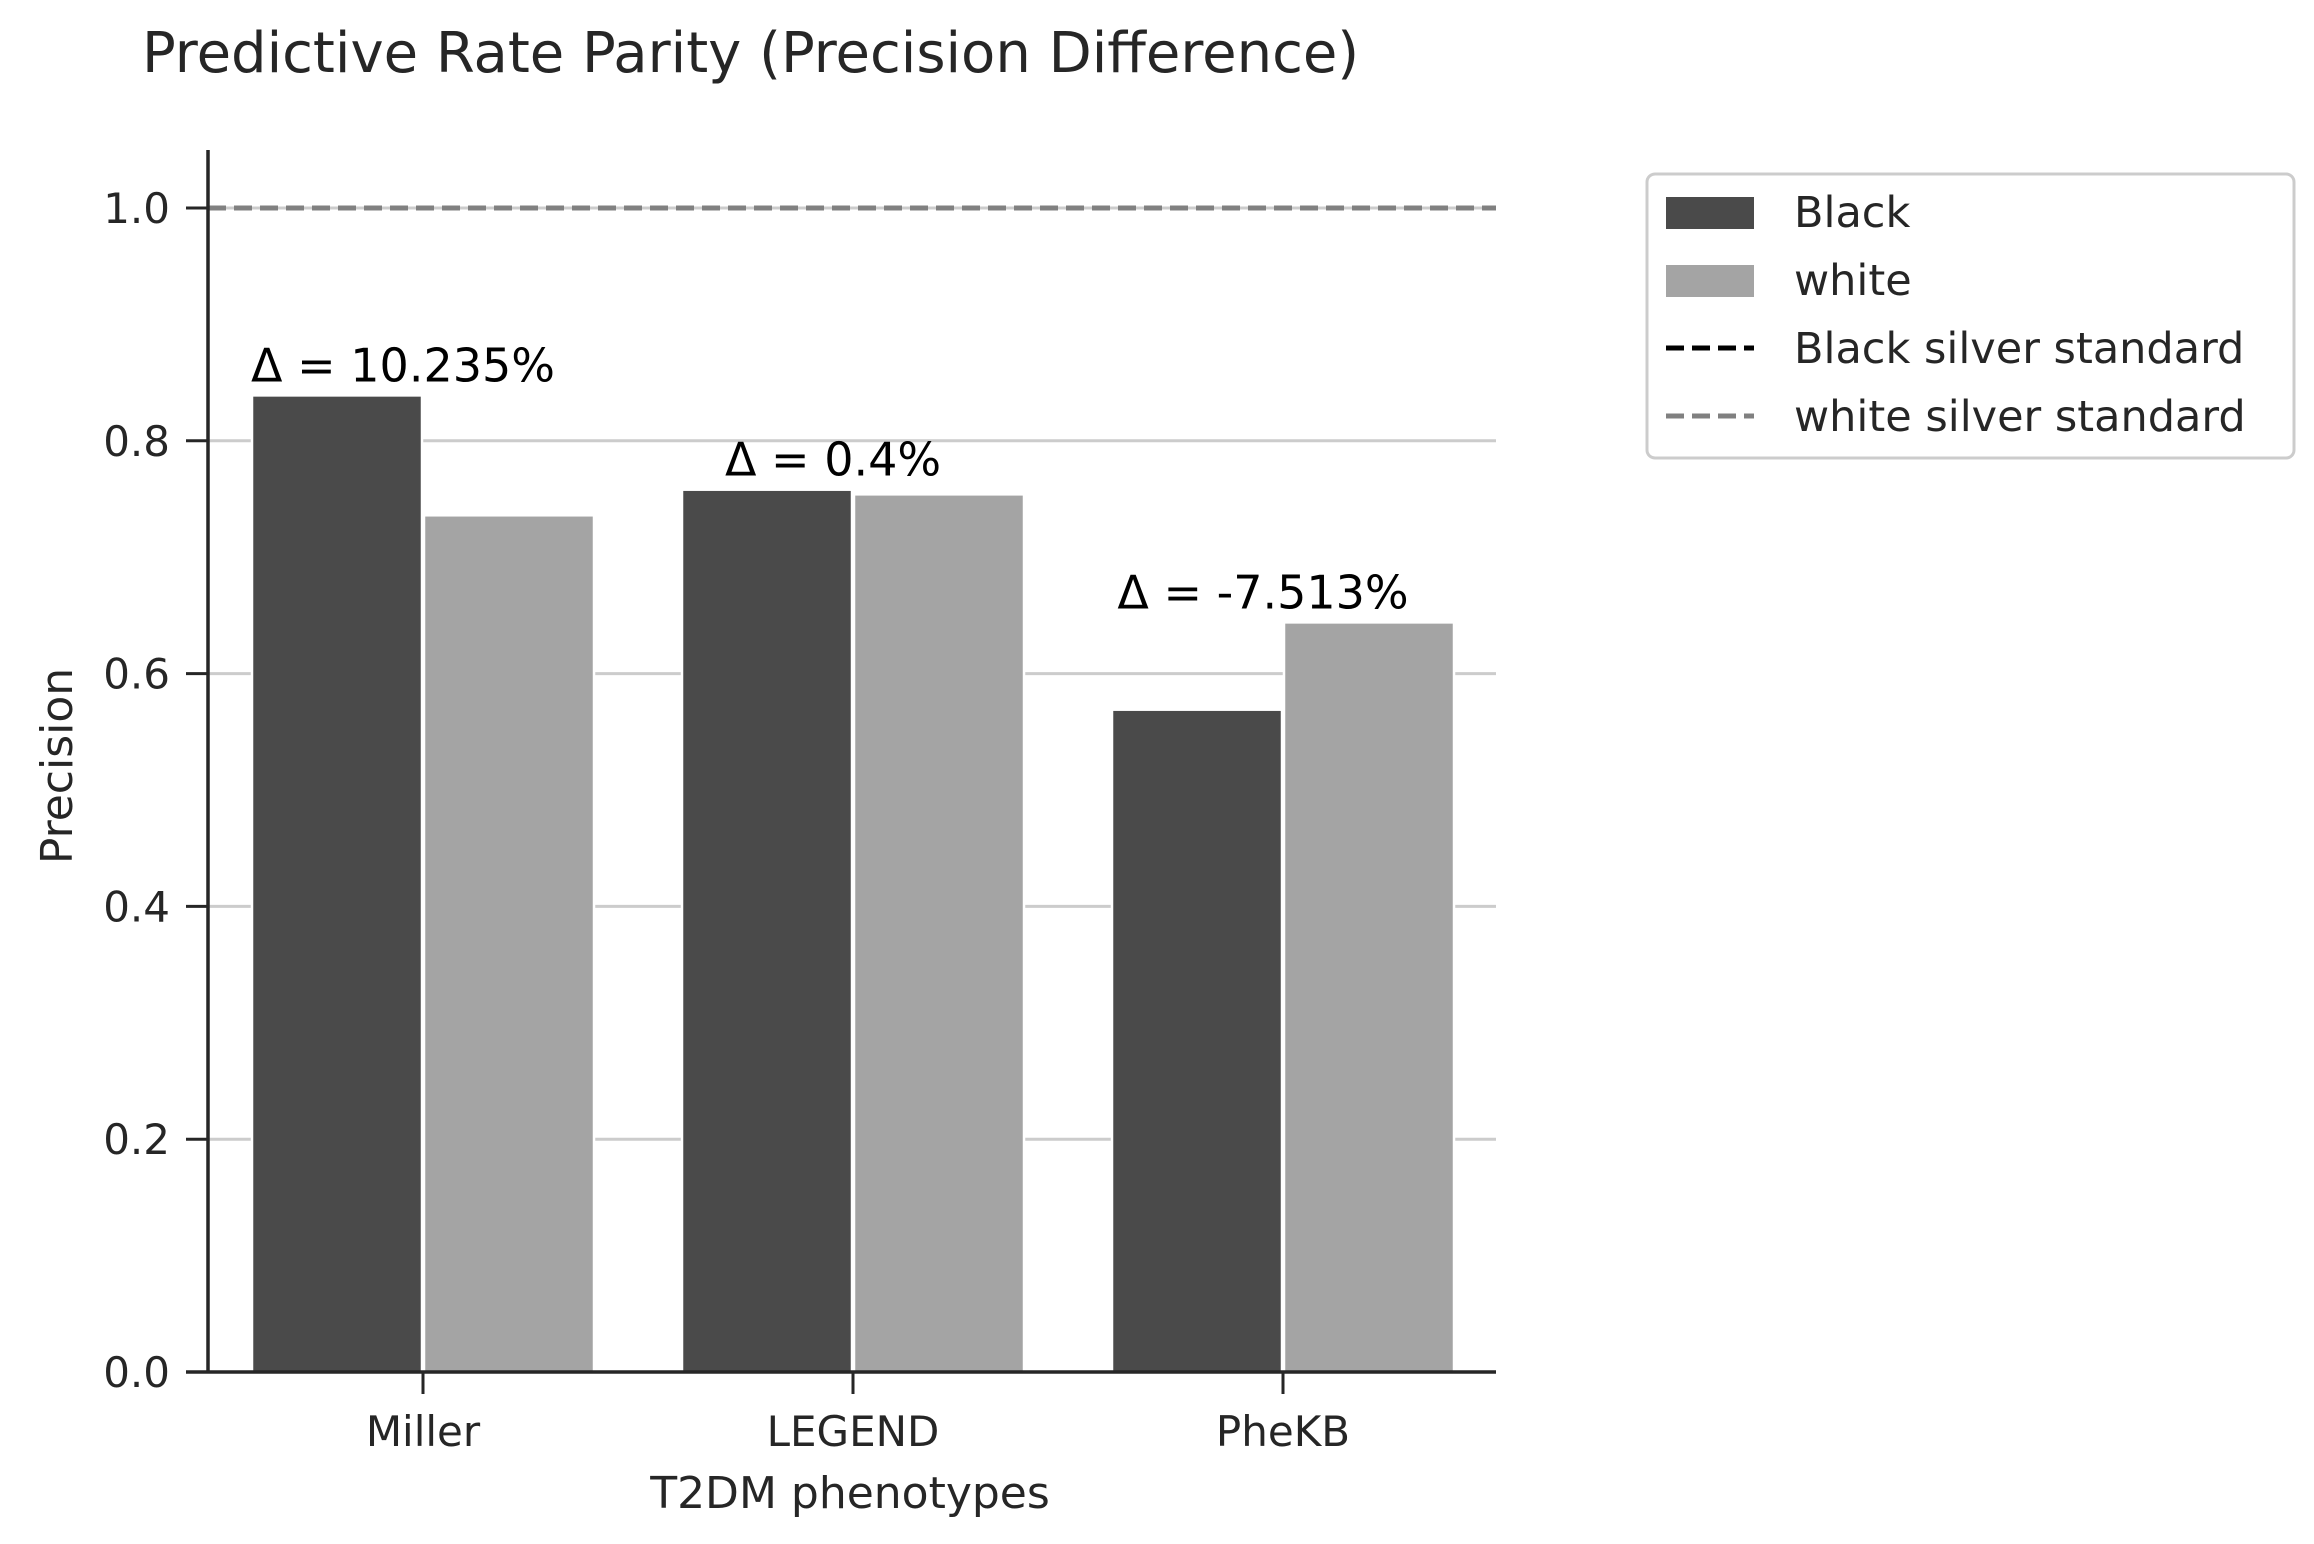 The image size is (2314, 1544). What do you see at coordinates (136, 906) in the screenshot?
I see `y-tick-label: 0.4` at bounding box center [136, 906].